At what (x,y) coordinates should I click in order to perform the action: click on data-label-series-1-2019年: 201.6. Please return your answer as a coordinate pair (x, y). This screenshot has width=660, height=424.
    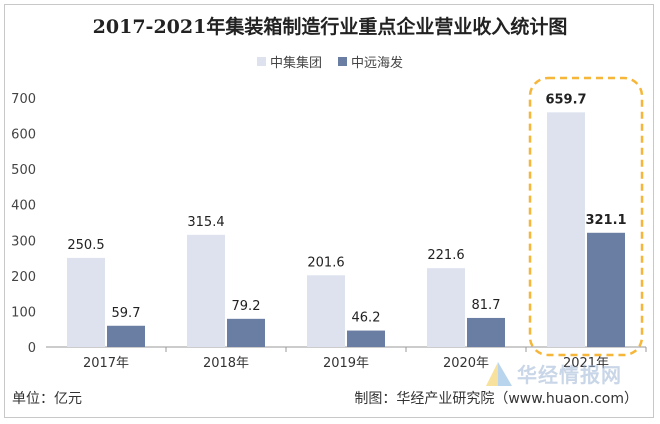
    Looking at the image, I should click on (325, 262).